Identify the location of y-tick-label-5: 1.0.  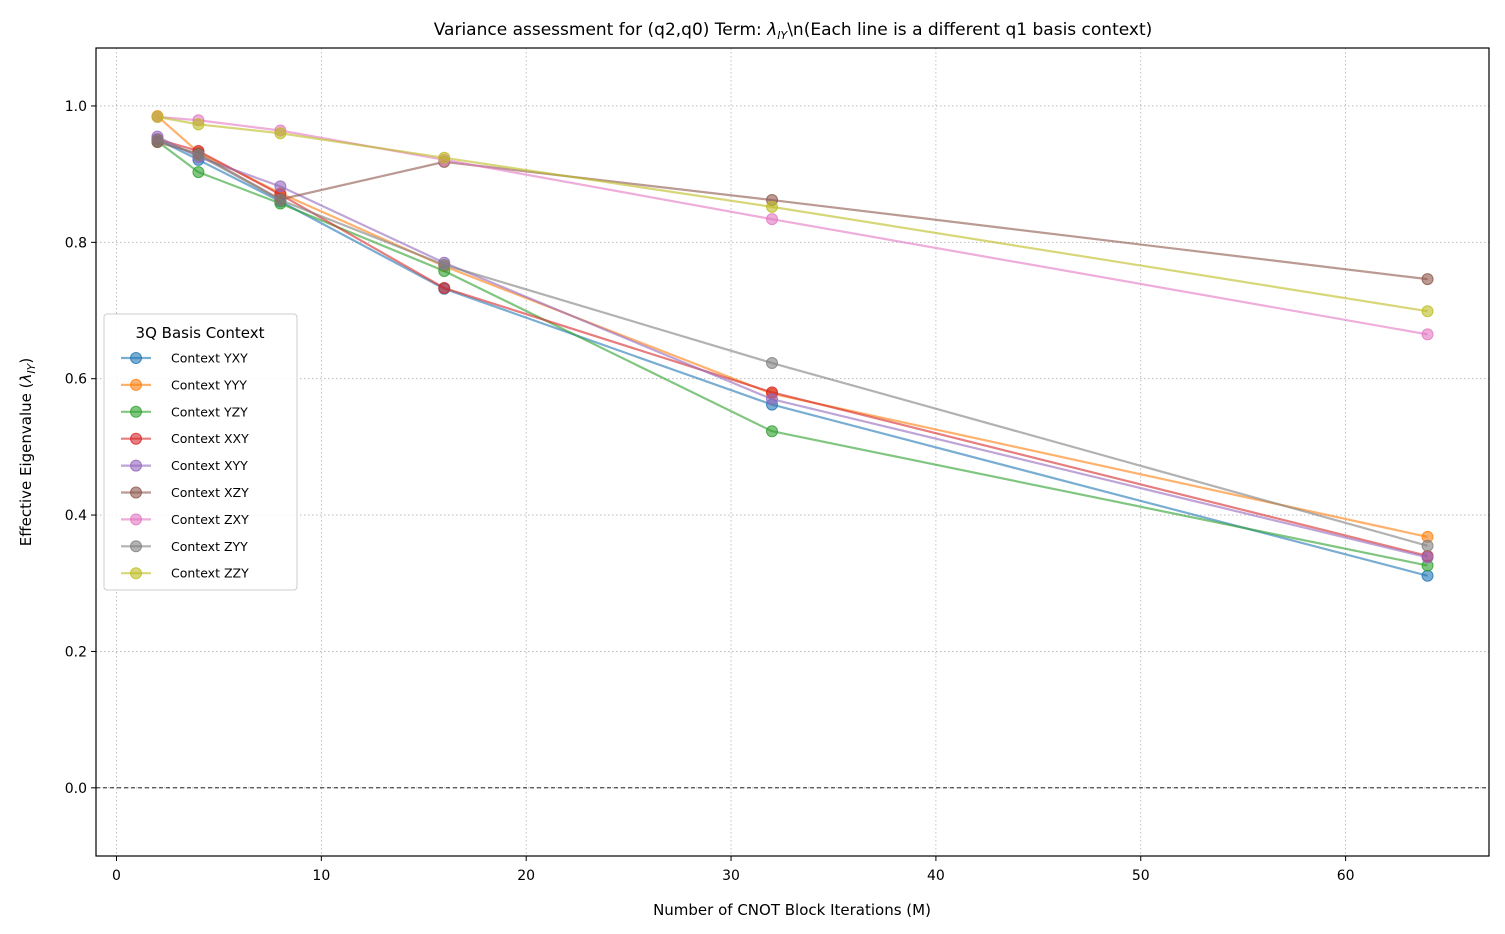
(76, 107).